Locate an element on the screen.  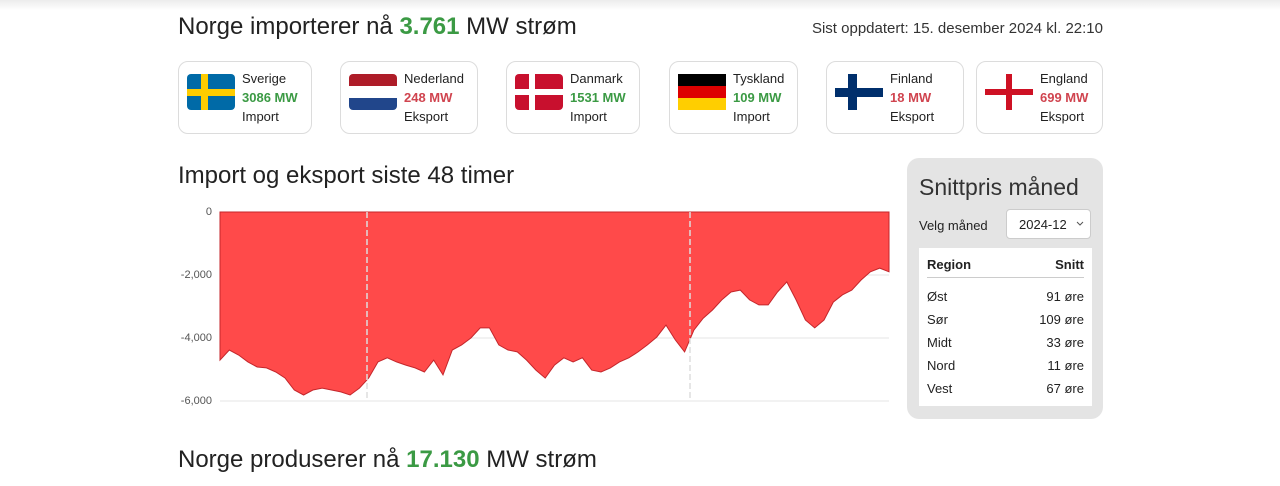
chart-title: Import og eksport siste 48 timer is located at coordinates (346, 175).